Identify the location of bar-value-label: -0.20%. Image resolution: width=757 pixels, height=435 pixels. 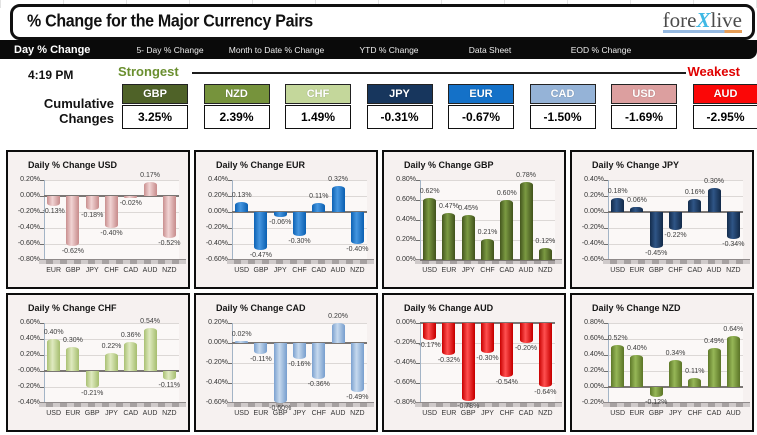
(526, 348).